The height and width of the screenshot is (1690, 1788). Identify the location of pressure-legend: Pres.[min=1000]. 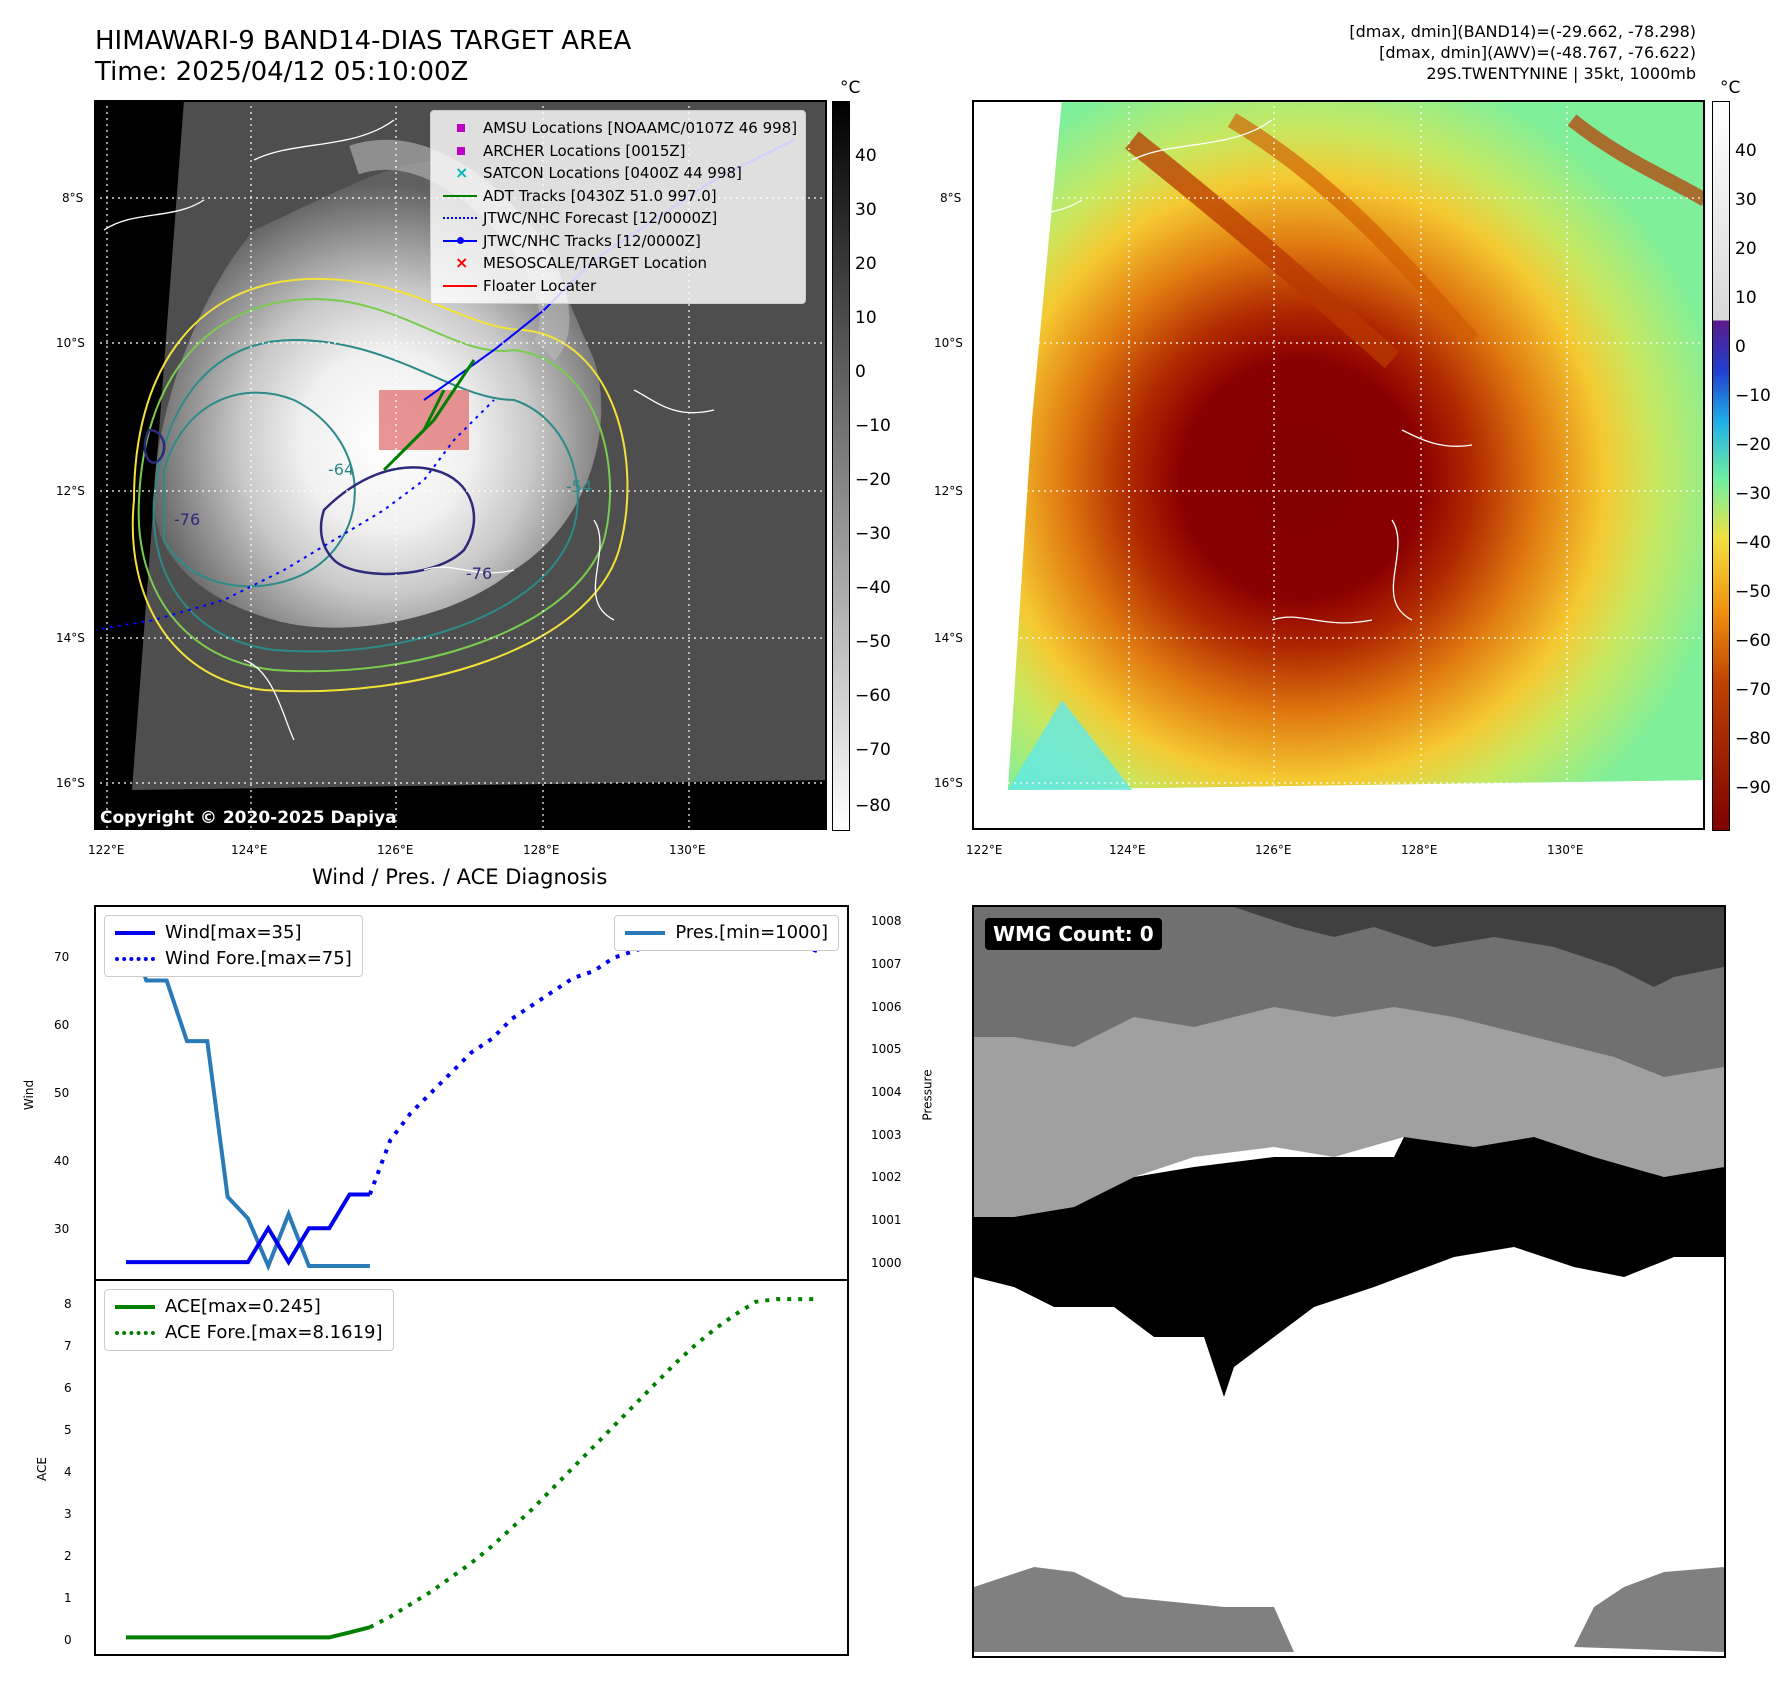
(726, 933).